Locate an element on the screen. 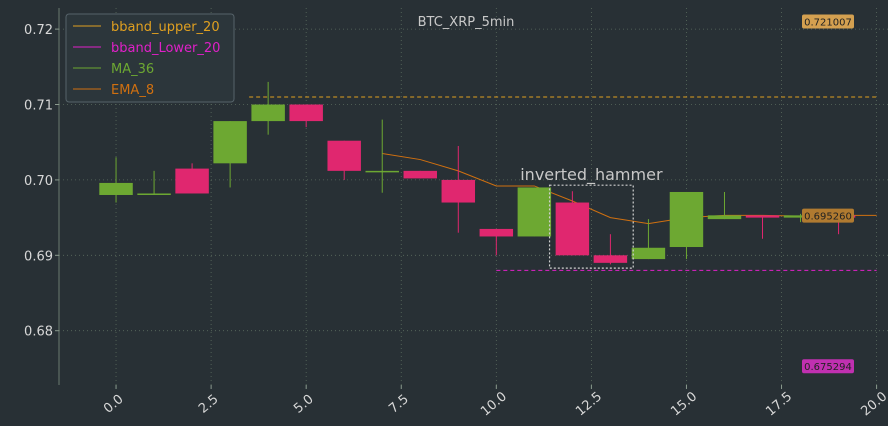 The height and width of the screenshot is (426, 888). x-tick-label: 15.0 is located at coordinates (684, 404).